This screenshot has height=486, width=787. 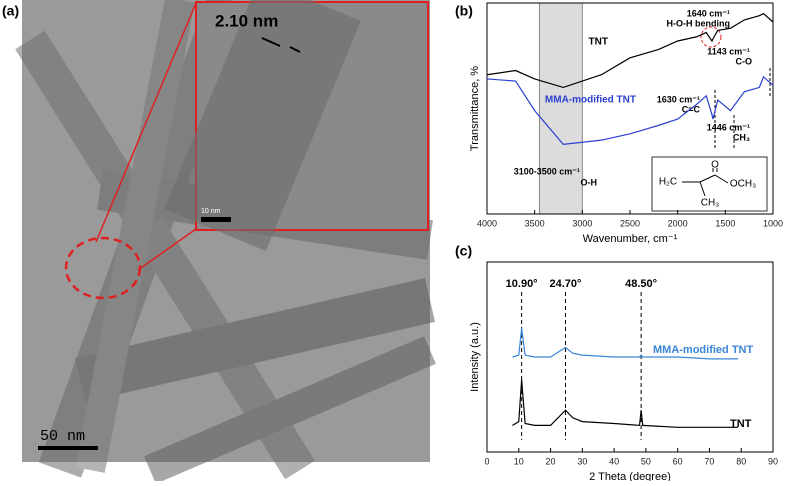 I want to click on annotation: C-O, so click(x=744, y=61).